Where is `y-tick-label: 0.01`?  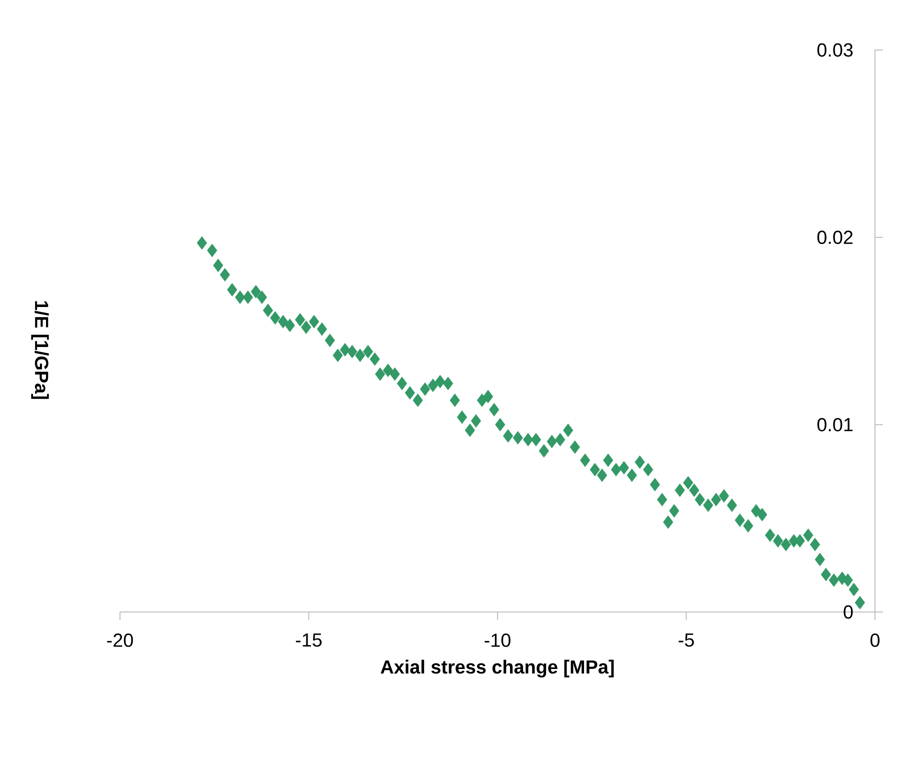 y-tick-label: 0.01 is located at coordinates (835, 425).